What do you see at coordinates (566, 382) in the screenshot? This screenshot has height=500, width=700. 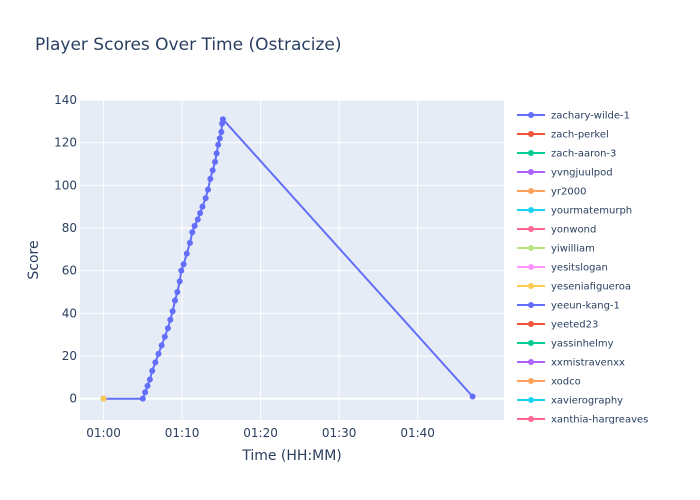 I see `legend-label: xodco` at bounding box center [566, 382].